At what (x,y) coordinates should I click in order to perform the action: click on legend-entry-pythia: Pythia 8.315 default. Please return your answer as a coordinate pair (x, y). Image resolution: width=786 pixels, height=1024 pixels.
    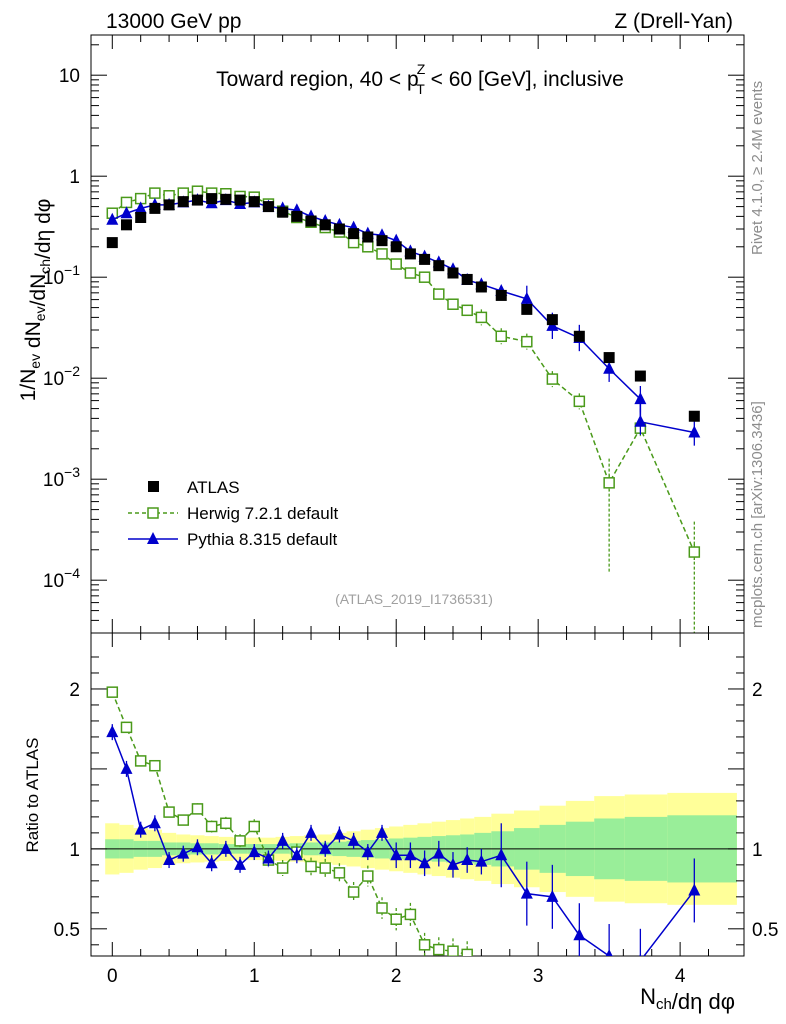
    Looking at the image, I should click on (233, 539).